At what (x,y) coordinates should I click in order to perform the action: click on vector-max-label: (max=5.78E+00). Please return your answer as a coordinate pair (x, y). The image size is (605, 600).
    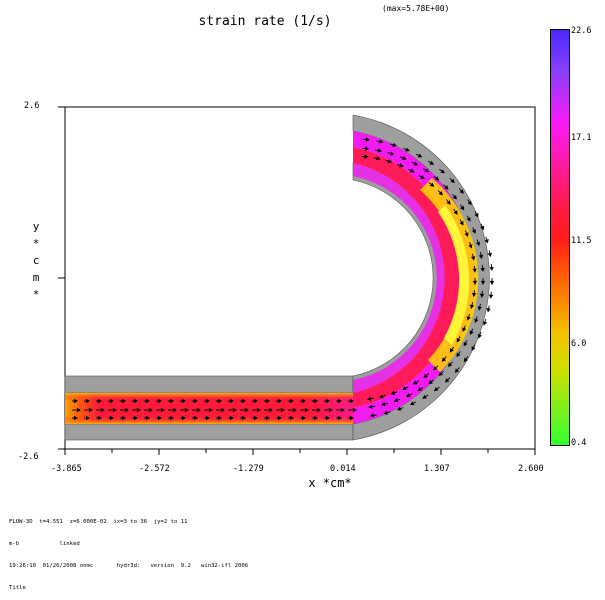
    Looking at the image, I should click on (415, 8).